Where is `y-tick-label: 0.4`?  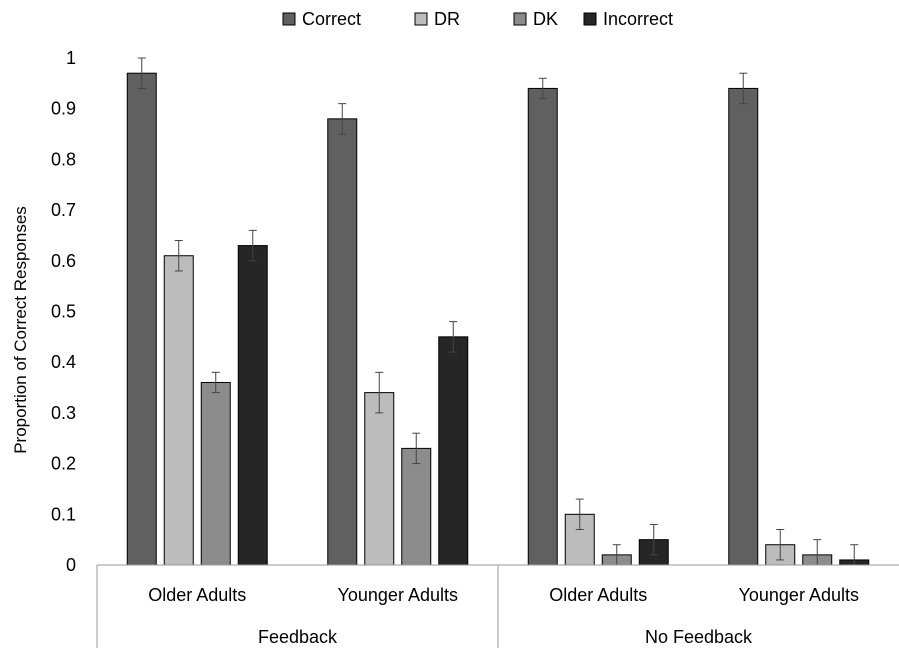
y-tick-label: 0.4 is located at coordinates (63, 362).